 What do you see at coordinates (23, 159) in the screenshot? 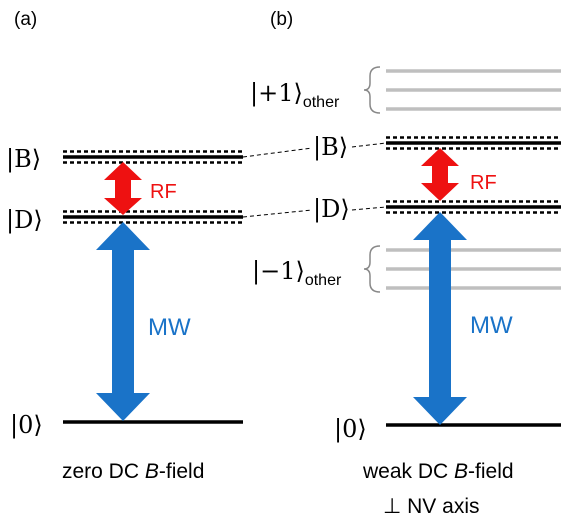
I see `panel-a-label-b: |B⟩` at bounding box center [23, 159].